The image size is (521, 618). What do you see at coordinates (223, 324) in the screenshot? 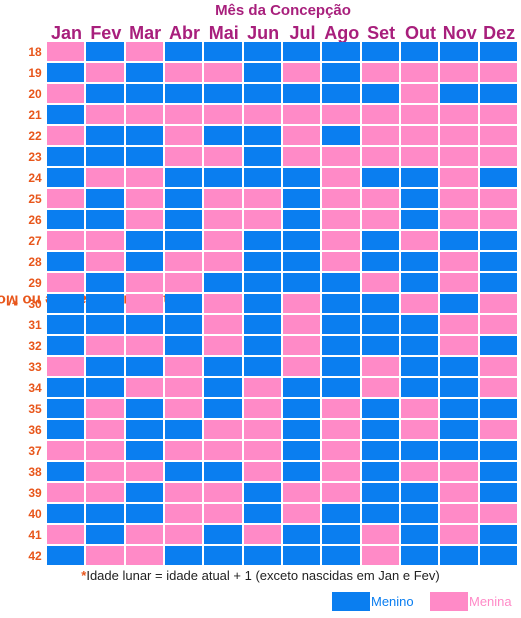
I see `girl-cell-31-mai` at bounding box center [223, 324].